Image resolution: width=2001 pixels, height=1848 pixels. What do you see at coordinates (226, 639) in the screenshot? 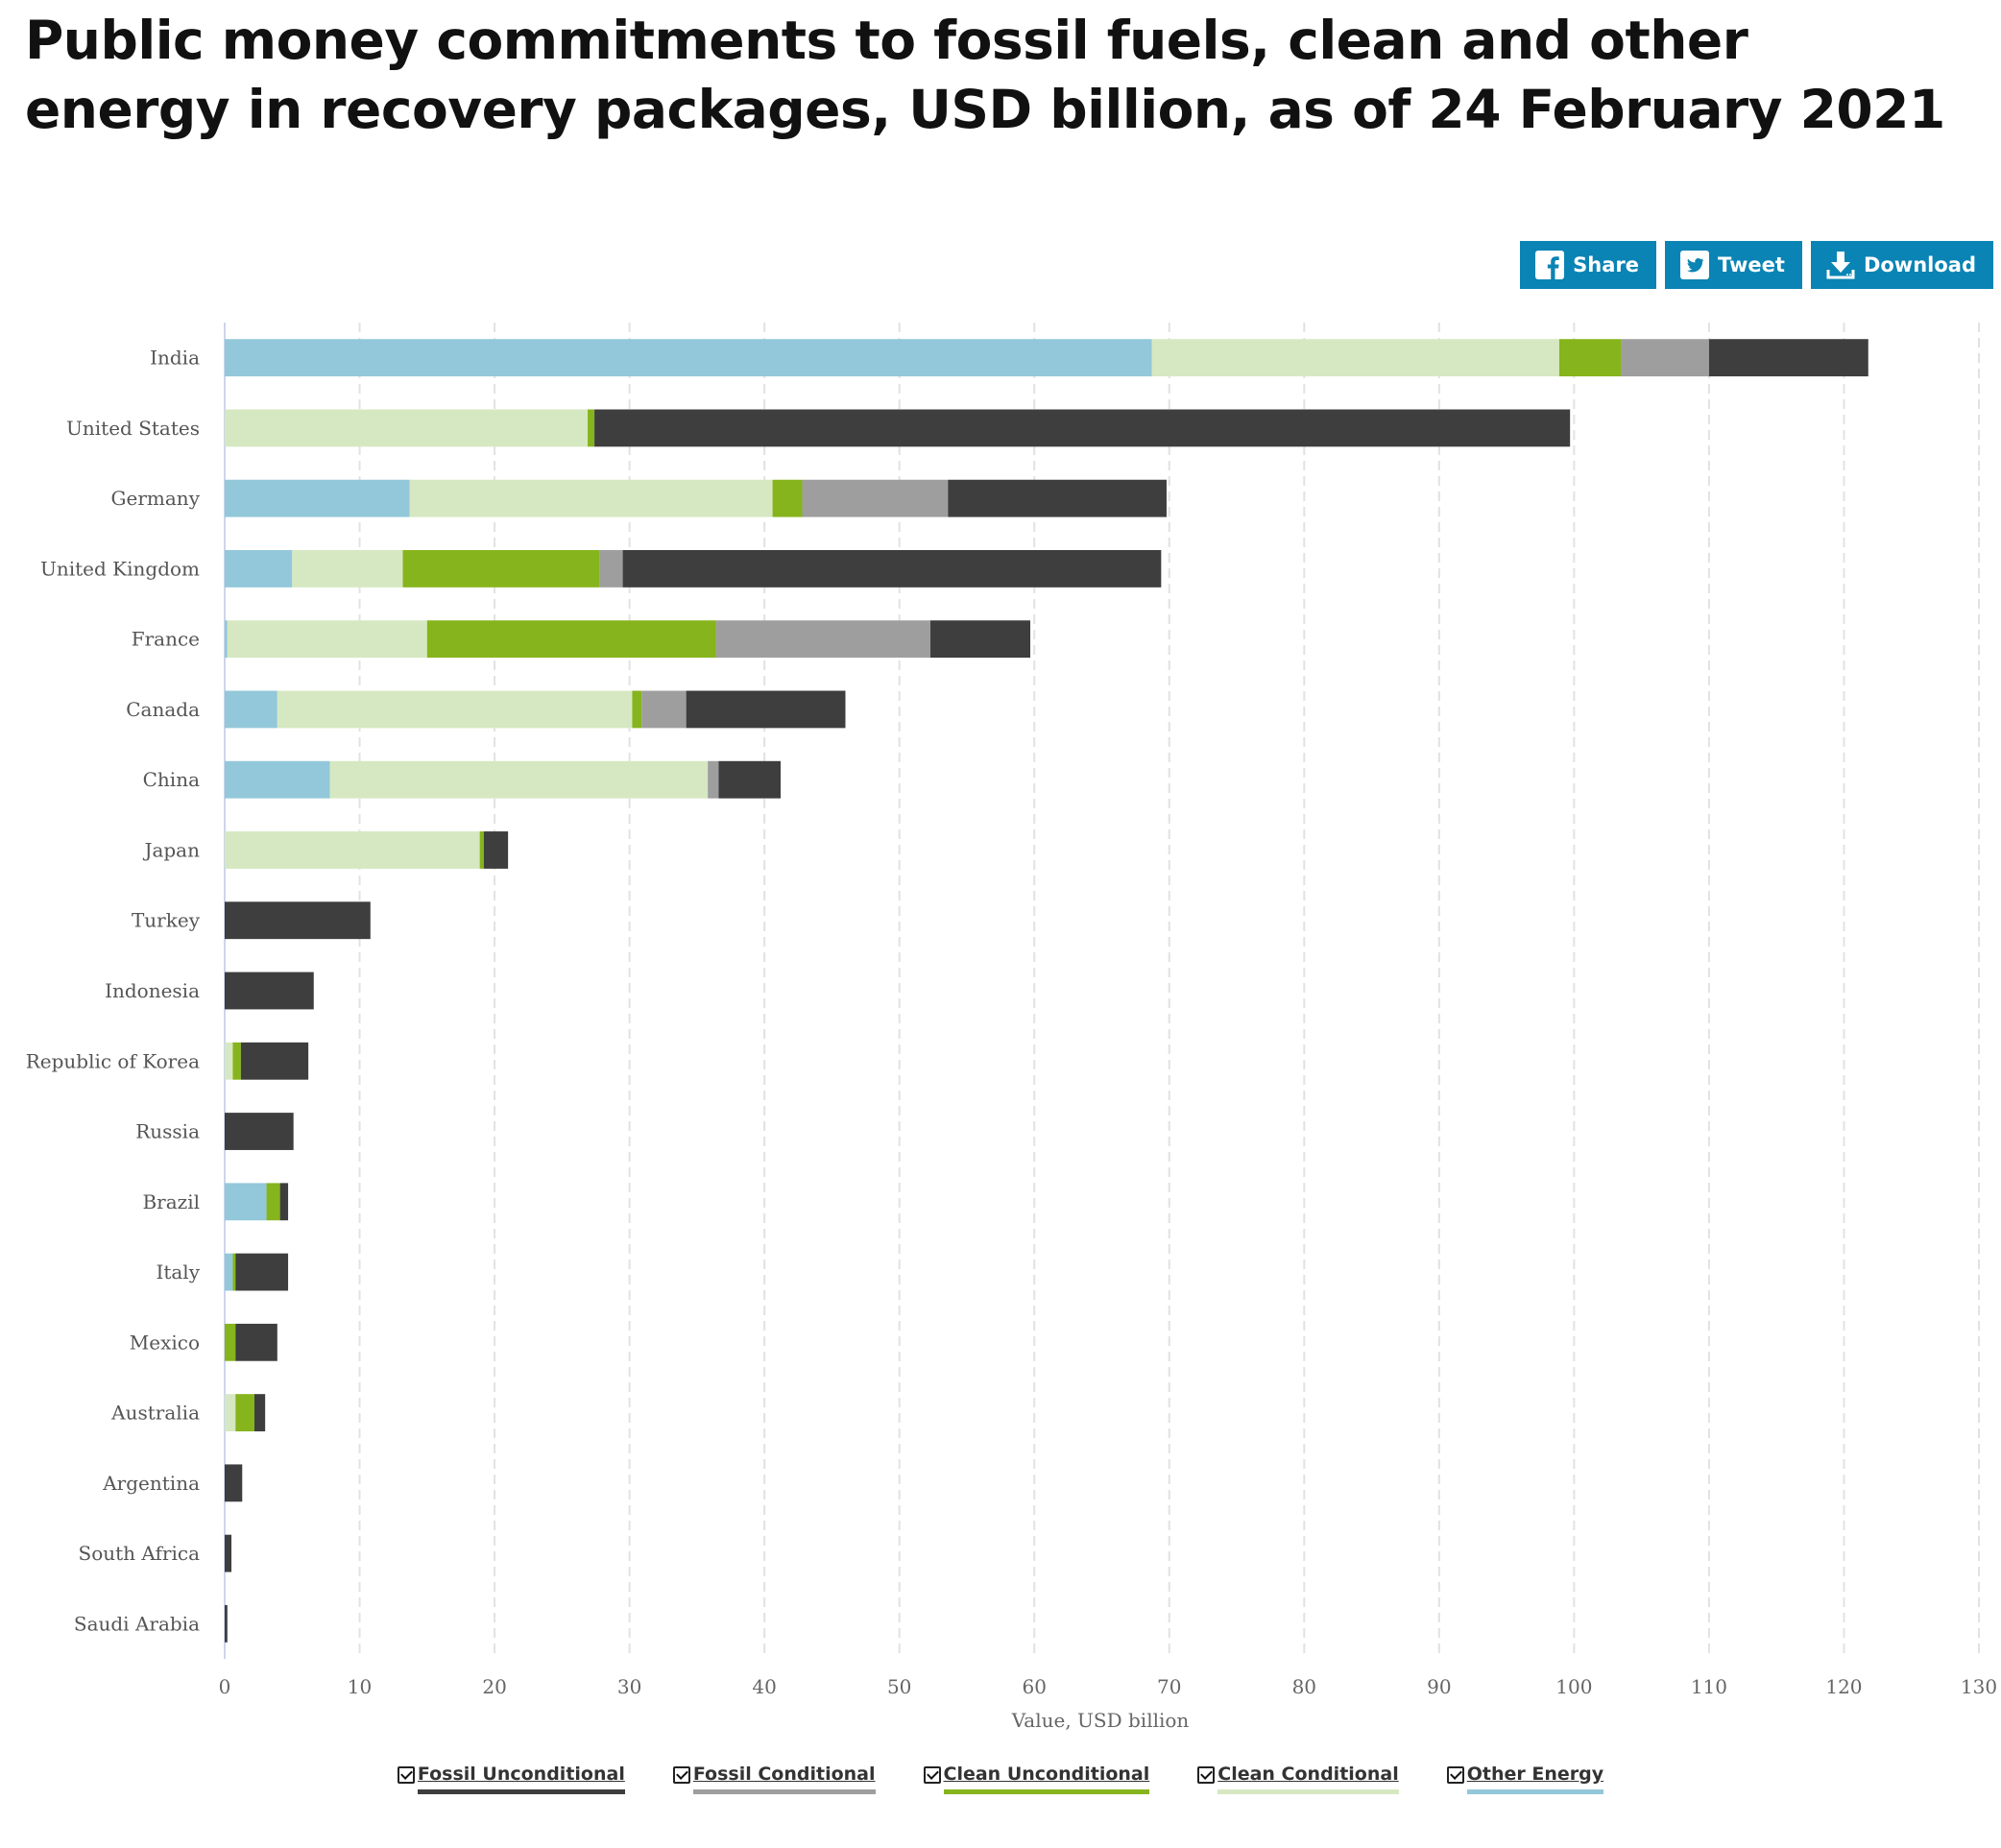
I see `bar-france-other-energy` at bounding box center [226, 639].